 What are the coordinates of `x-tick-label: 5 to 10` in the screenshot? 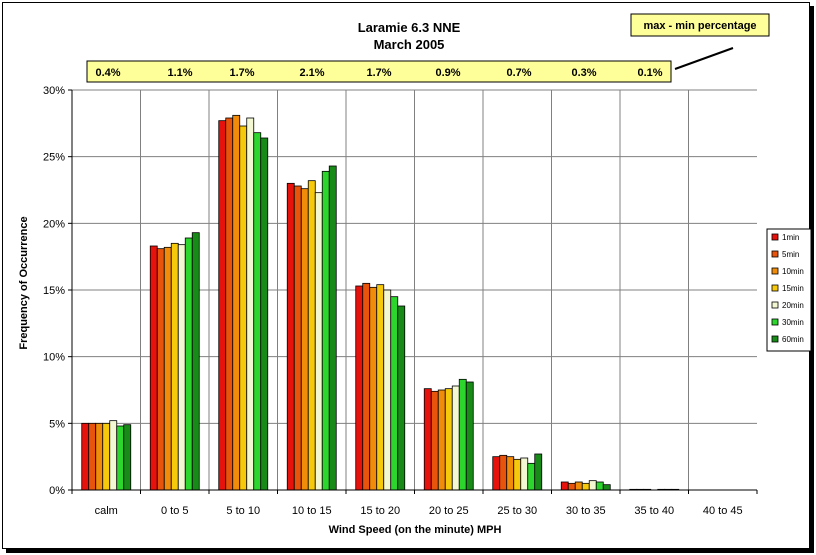 It's located at (243, 511).